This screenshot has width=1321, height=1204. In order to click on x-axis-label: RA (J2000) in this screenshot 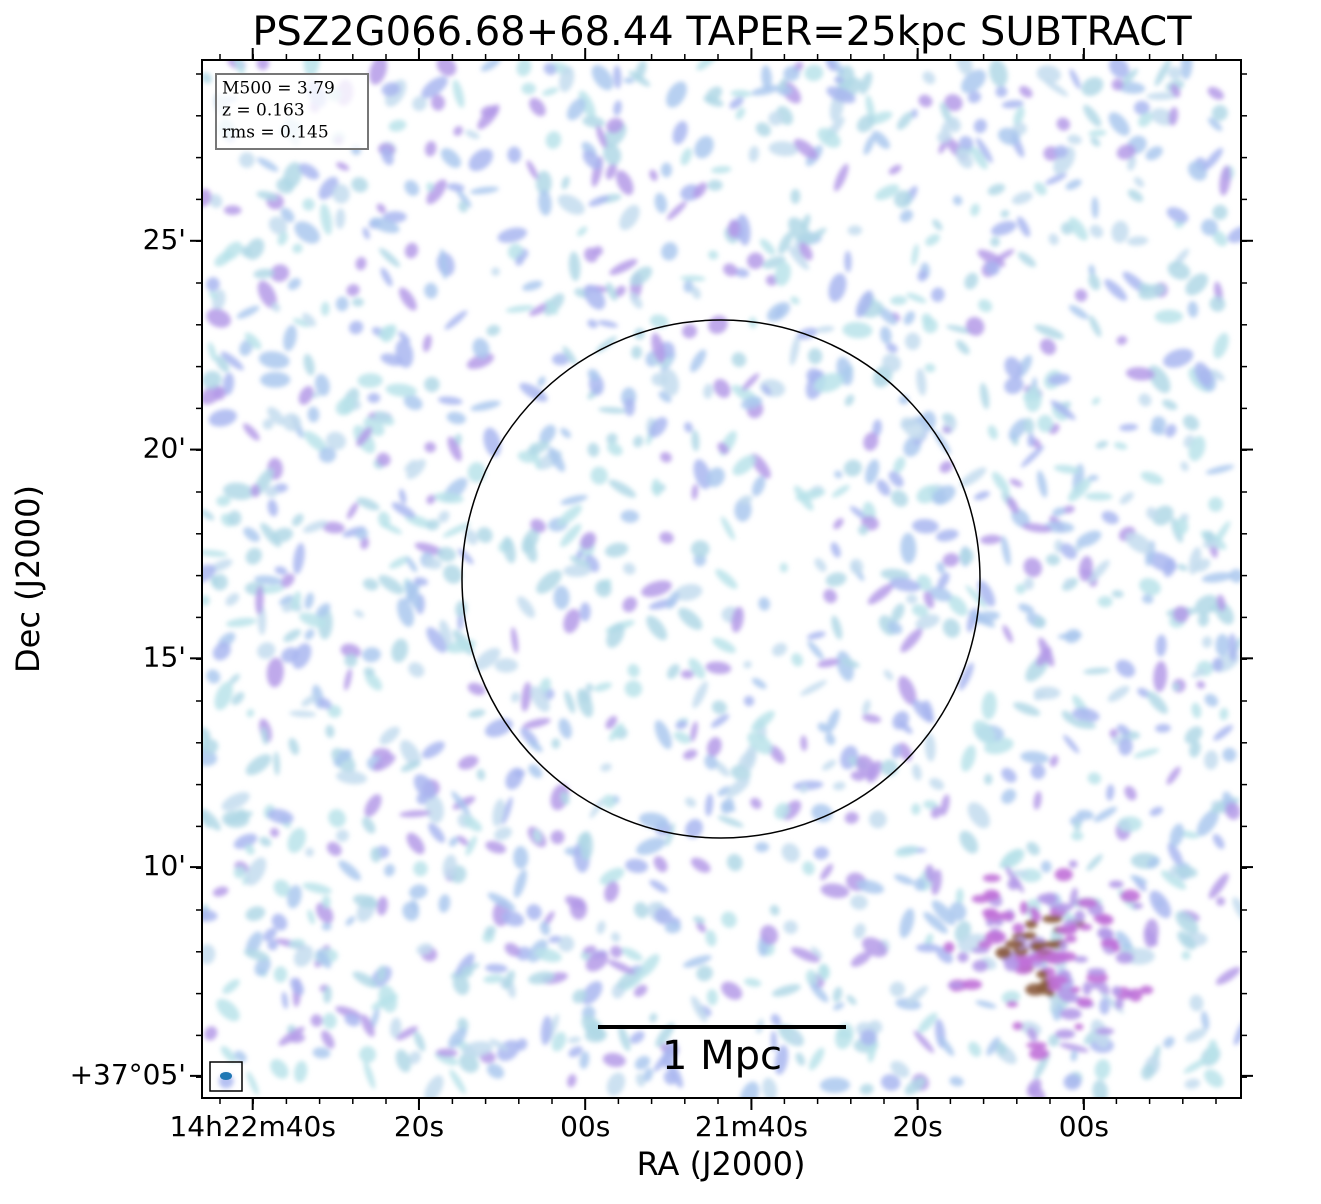, I will do `click(721, 1164)`.